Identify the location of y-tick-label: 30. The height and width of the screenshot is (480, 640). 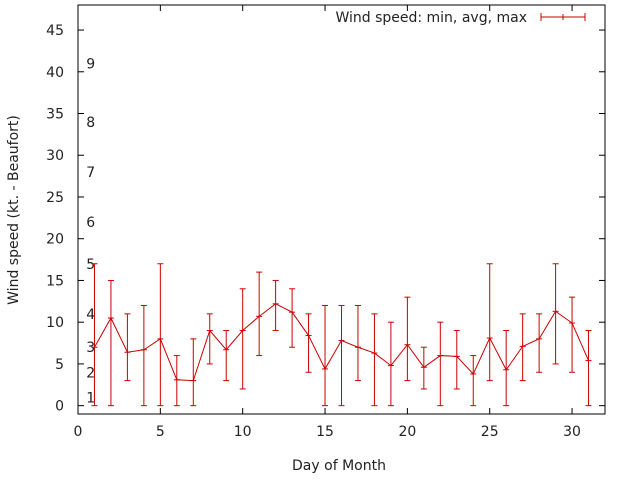
(55, 156).